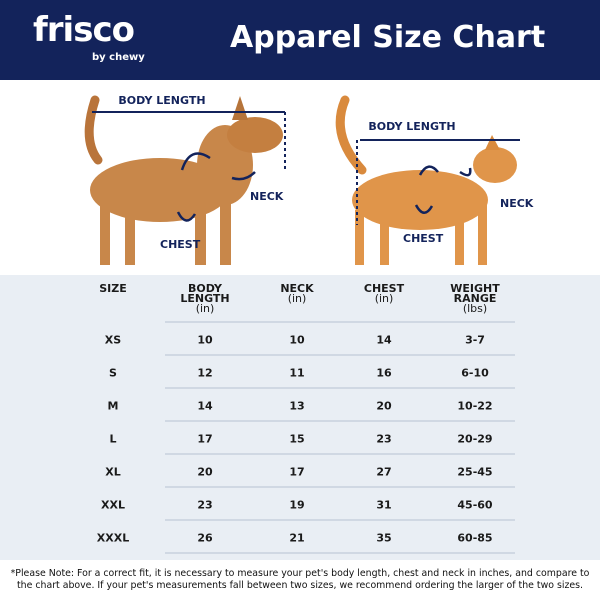  What do you see at coordinates (113, 406) in the screenshot?
I see `cell: M` at bounding box center [113, 406].